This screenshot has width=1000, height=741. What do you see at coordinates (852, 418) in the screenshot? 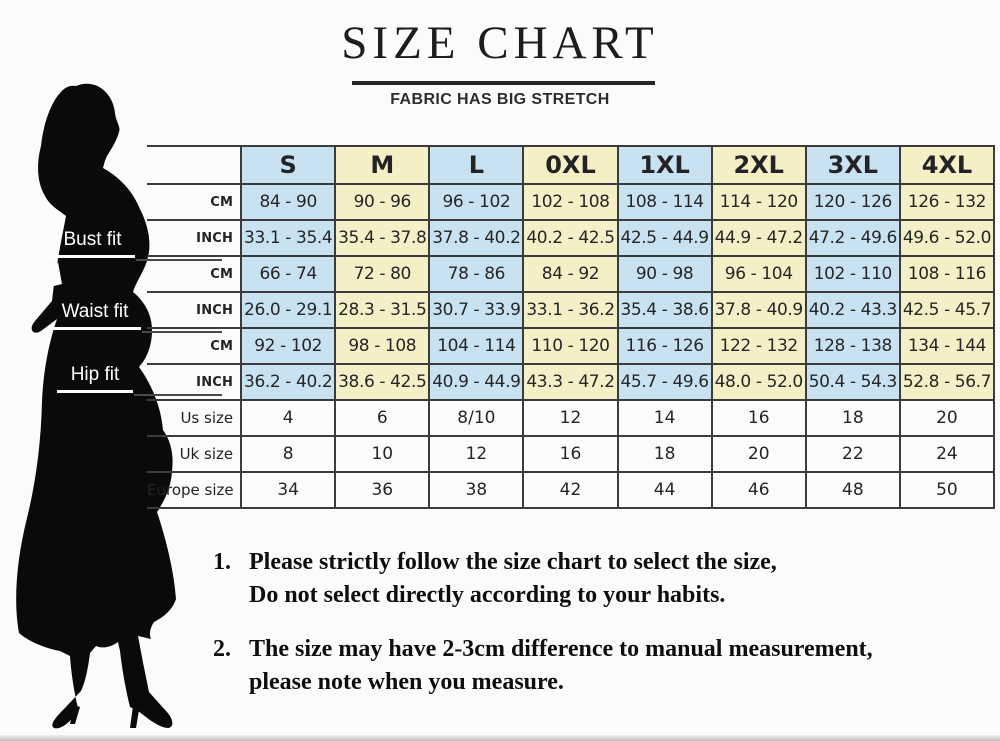
I see `size-cell: 18` at bounding box center [852, 418].